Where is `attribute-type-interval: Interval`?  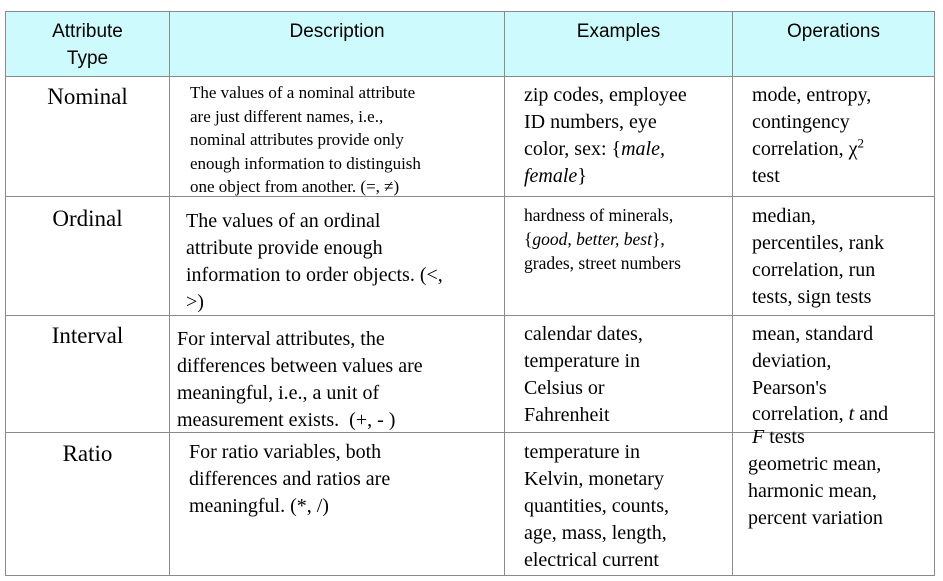
attribute-type-interval: Interval is located at coordinates (87, 335).